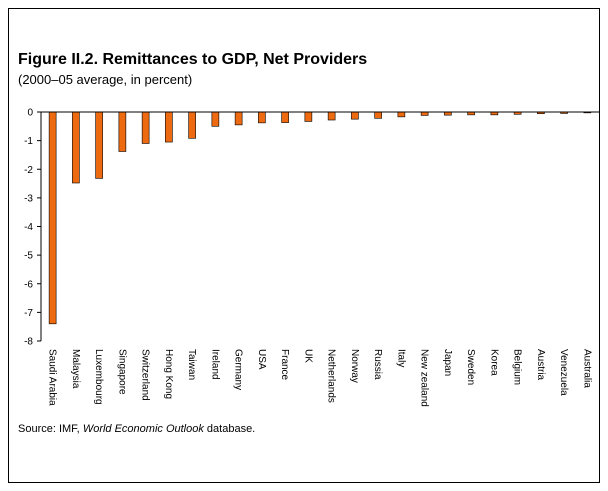  I want to click on x-tick-label: Russia, so click(377, 364).